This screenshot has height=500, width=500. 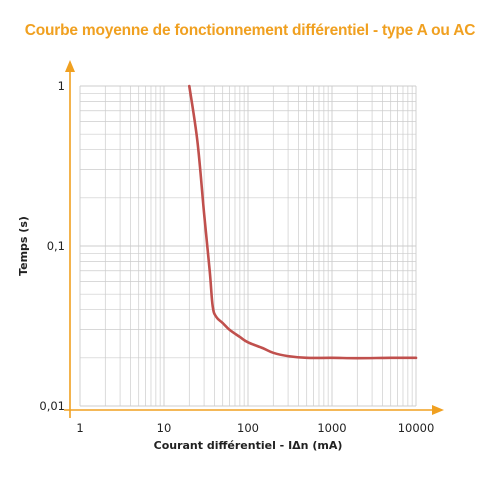 I want to click on y-axis-label: Temps (s), so click(x=23, y=246).